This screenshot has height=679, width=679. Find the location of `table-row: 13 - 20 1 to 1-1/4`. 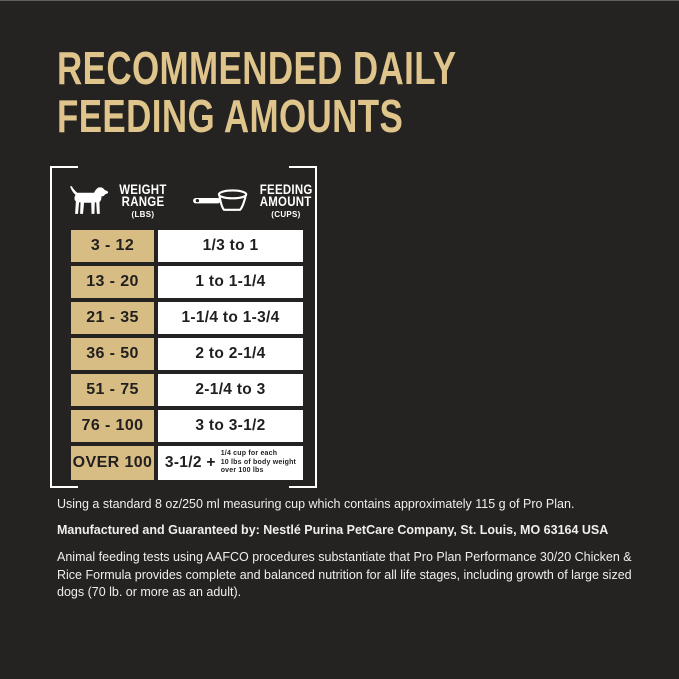

table-row: 13 - 20 1 to 1-1/4 is located at coordinates (187, 282).